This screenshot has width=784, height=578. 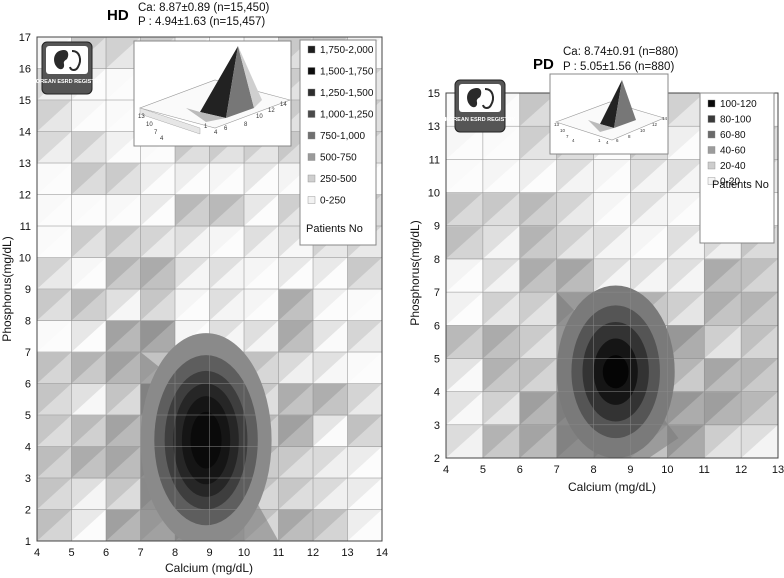 I want to click on inset-tick-label: 13, so click(x=557, y=124).